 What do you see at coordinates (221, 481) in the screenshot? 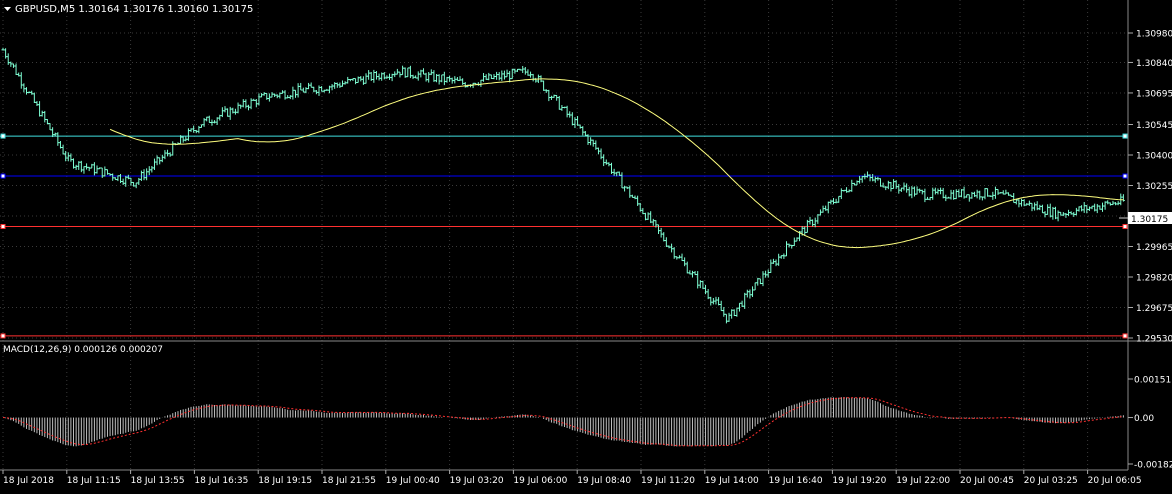
I see `time-tick-label: 18 Jul 16:35` at bounding box center [221, 481].